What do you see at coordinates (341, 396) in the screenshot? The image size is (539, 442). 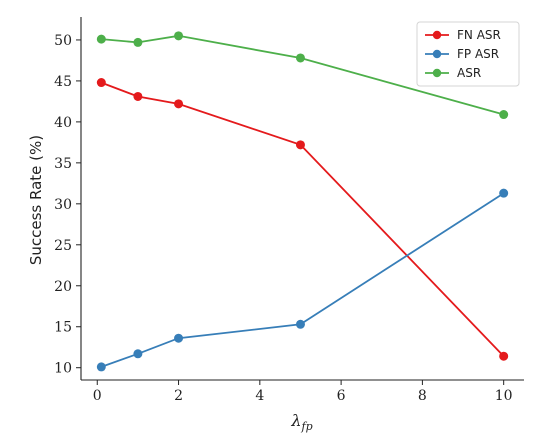 I see `x-tick-label: 6` at bounding box center [341, 396].